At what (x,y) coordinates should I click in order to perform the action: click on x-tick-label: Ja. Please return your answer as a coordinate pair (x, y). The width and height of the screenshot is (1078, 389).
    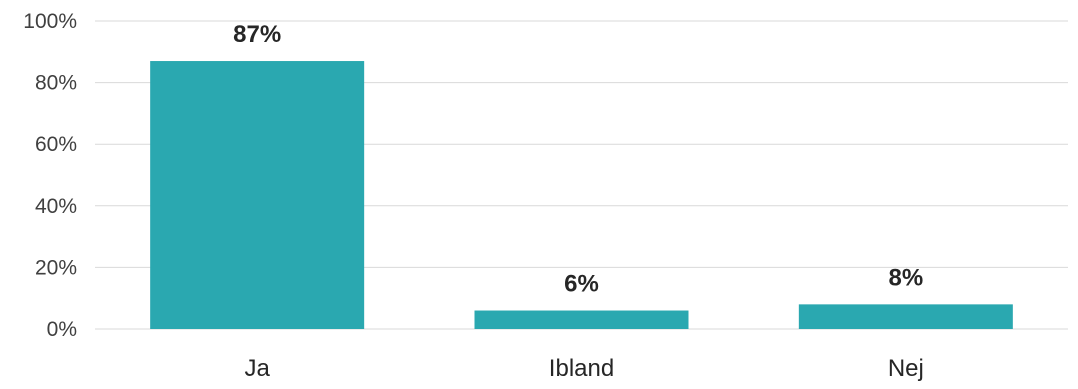
    Looking at the image, I should click on (257, 368).